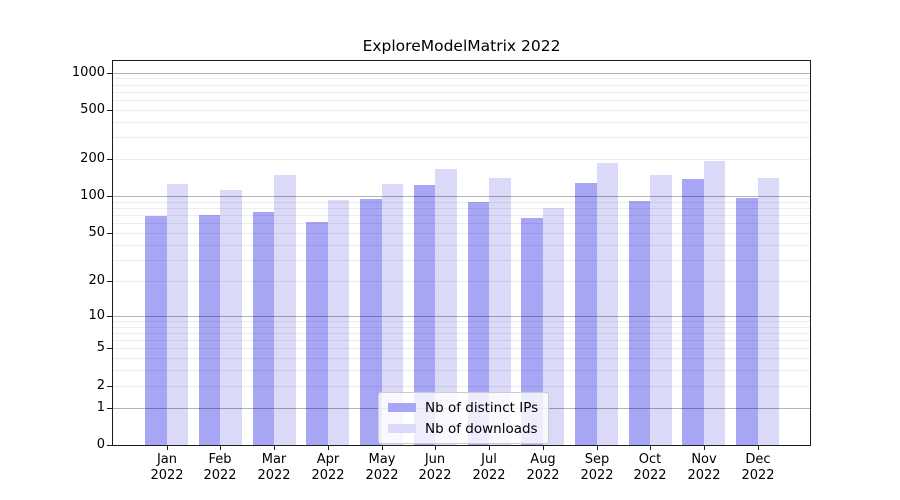 The width and height of the screenshot is (900, 500). Describe the element at coordinates (274, 459) in the screenshot. I see `x-tick-month: Mar` at that location.